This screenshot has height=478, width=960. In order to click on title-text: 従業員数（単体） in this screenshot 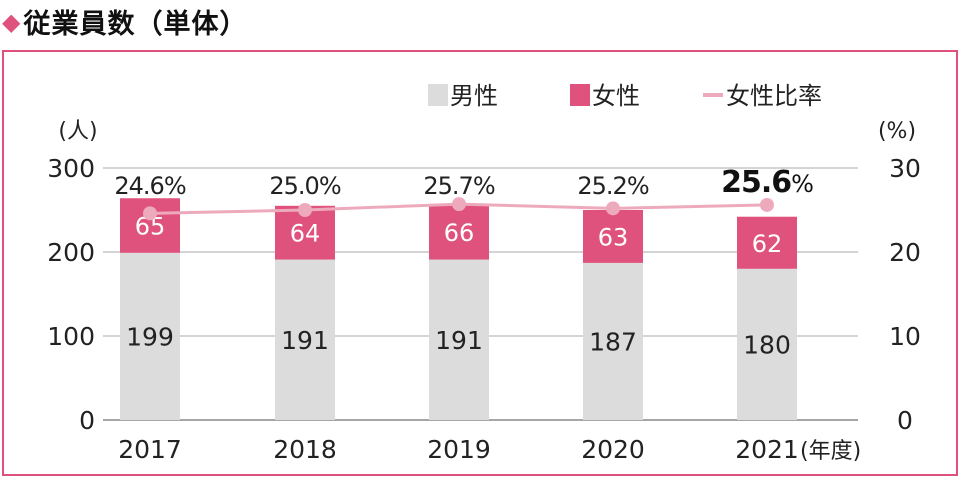, I will do `click(135, 24)`.